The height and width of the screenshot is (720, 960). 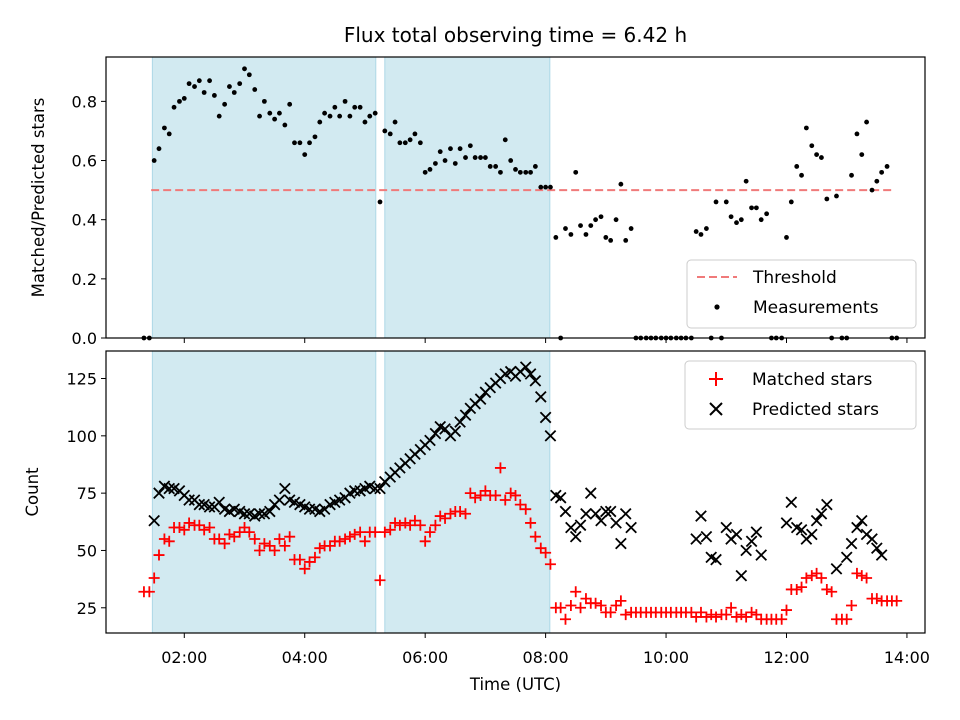 I want to click on legend-predicted-label: Predicted stars, so click(x=815, y=410).